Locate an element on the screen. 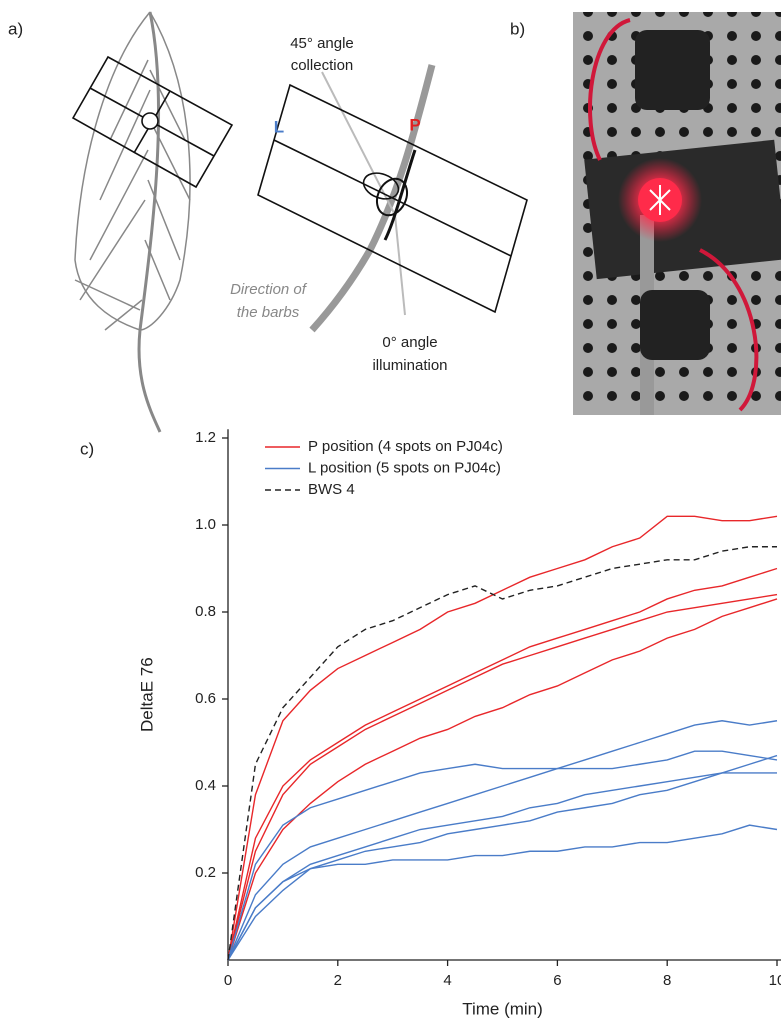 This screenshot has height=1030, width=781. x-tick-label: 6 is located at coordinates (557, 980).